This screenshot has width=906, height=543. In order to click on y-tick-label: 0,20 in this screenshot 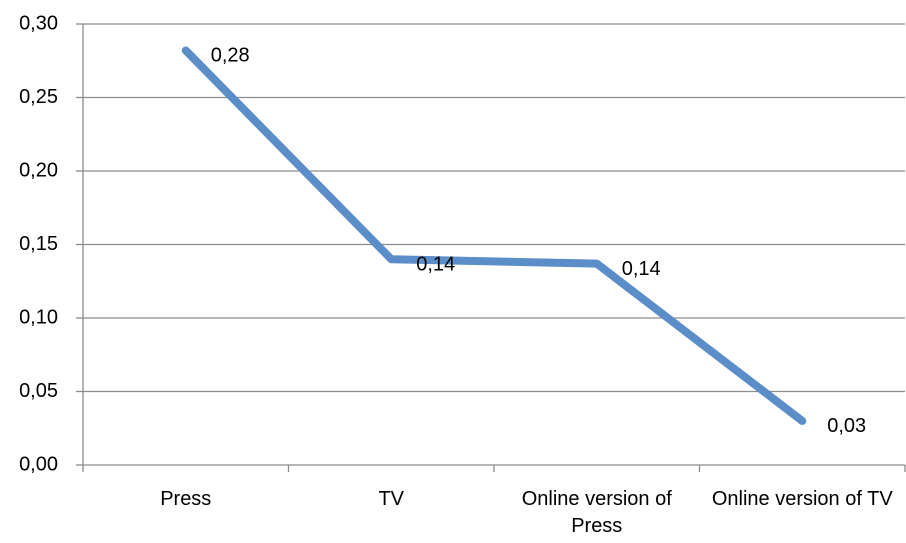, I will do `click(38, 170)`.